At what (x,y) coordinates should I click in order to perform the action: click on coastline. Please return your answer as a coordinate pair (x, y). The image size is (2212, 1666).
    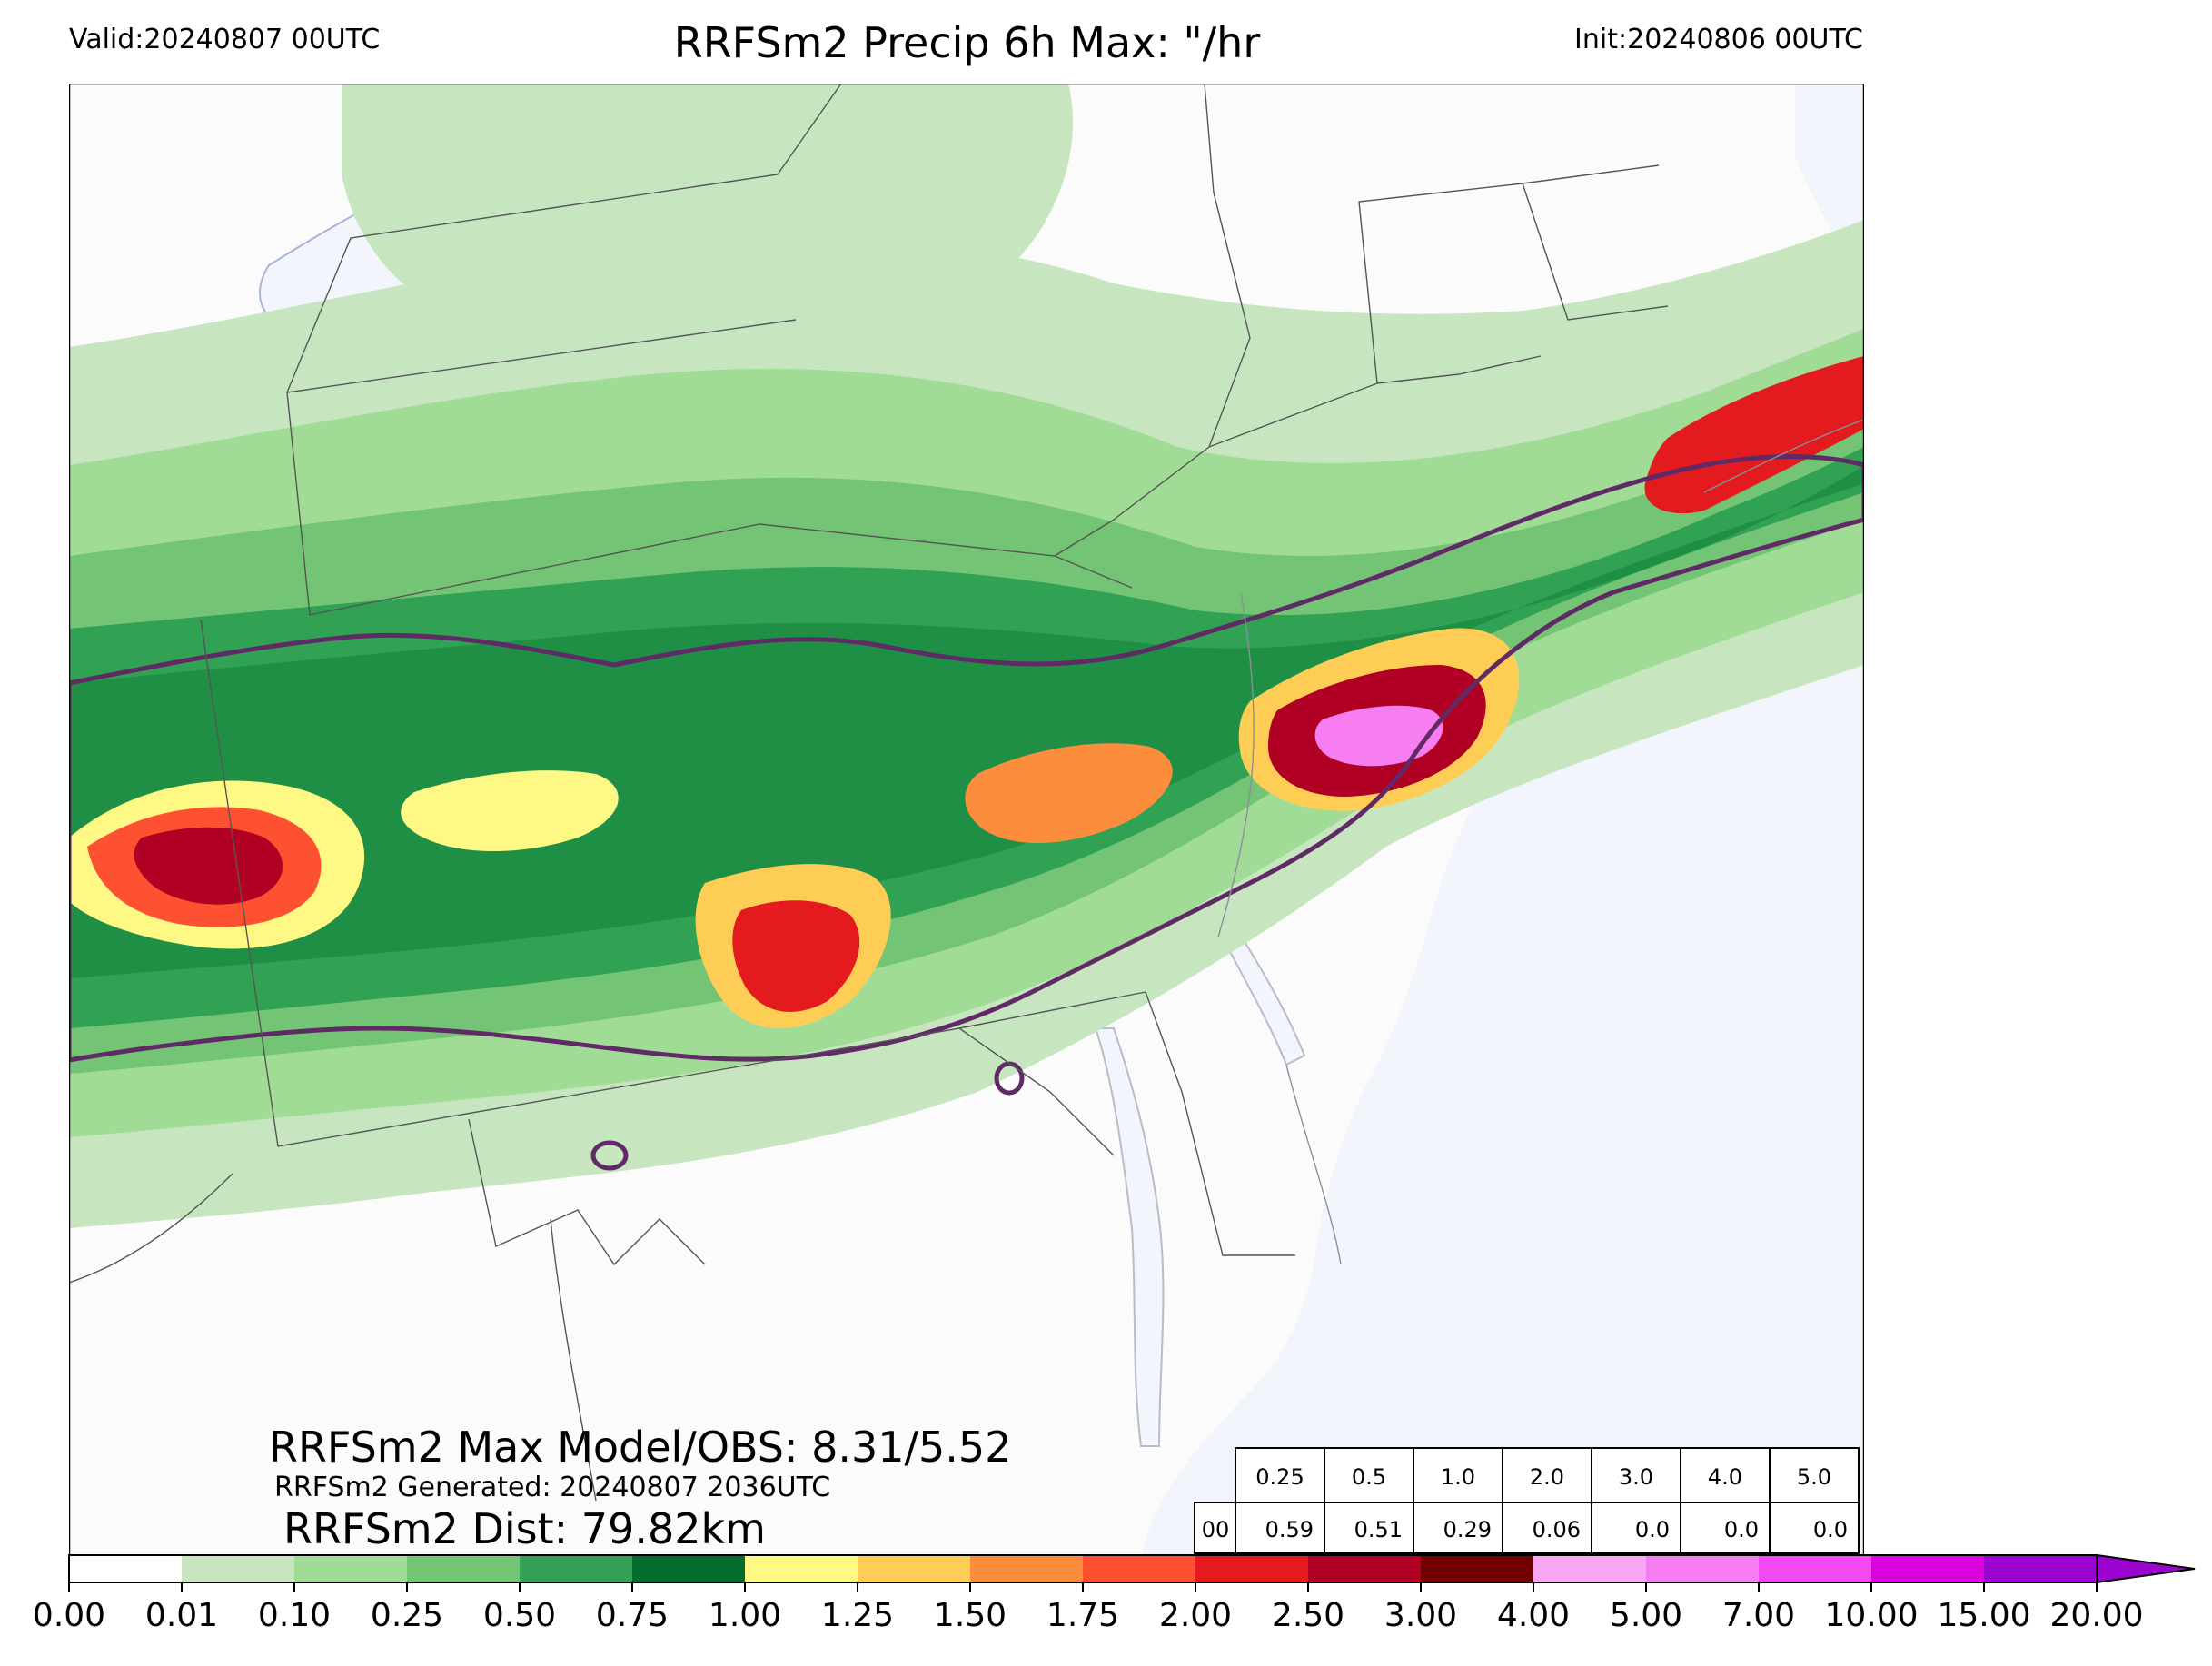
    Looking at the image, I should click on (1540, 842).